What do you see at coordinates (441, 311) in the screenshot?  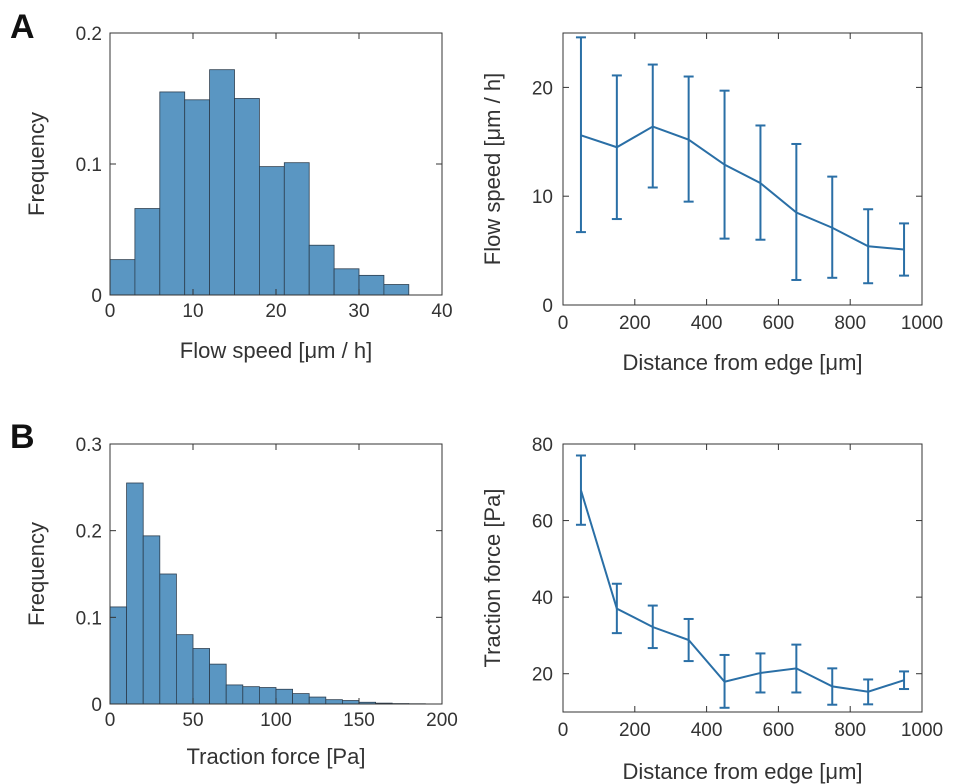 I see `x-tick-label: 40` at bounding box center [441, 311].